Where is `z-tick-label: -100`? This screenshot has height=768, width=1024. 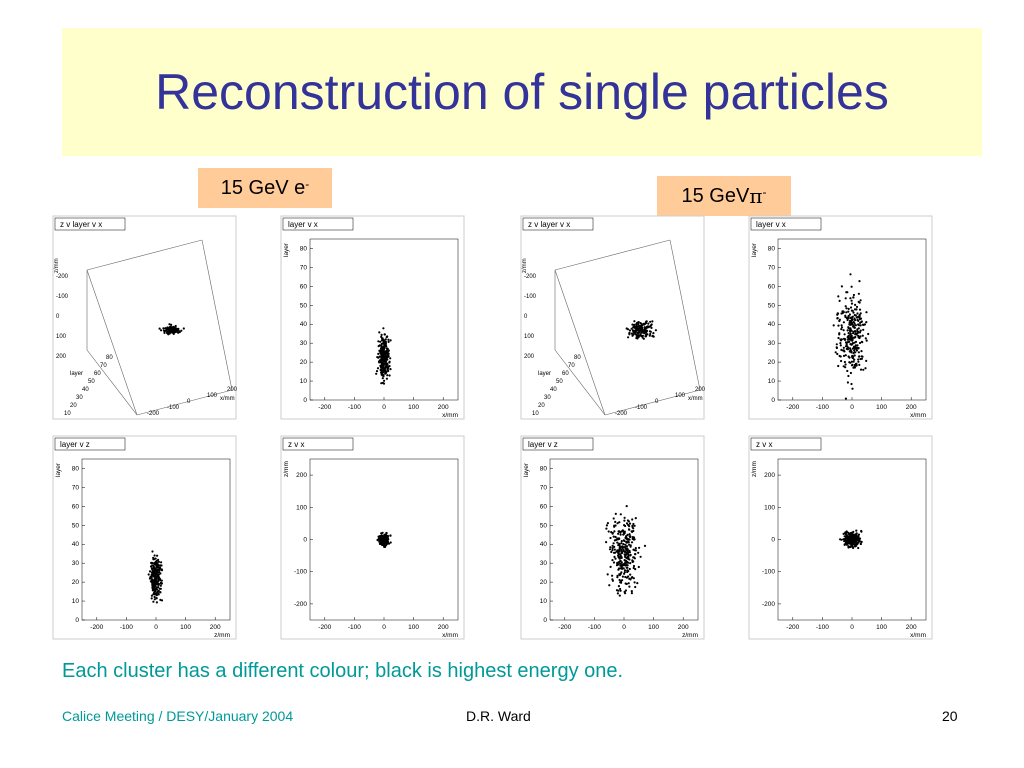
z-tick-label: -100 is located at coordinates (62, 297).